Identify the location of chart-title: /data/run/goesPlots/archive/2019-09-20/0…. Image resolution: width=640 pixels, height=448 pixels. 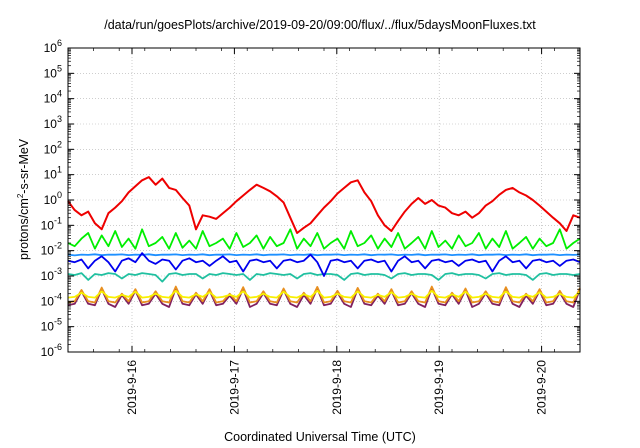
(320, 25).